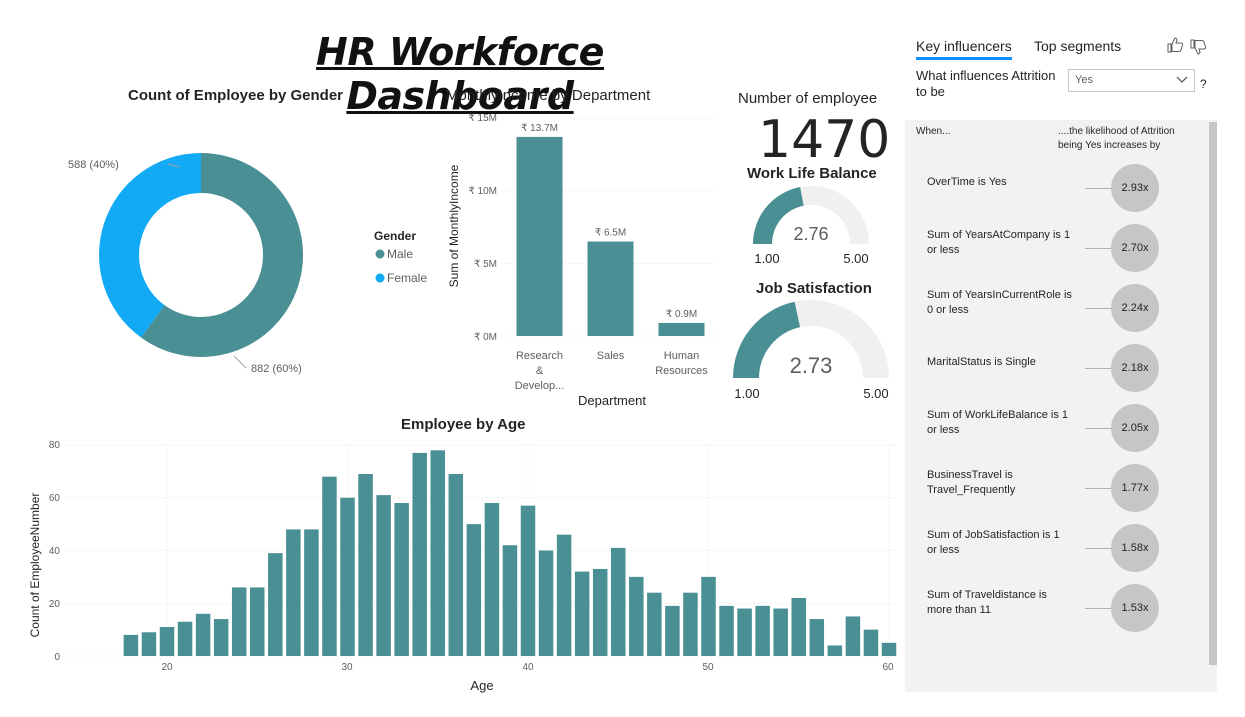  What do you see at coordinates (1135, 428) in the screenshot?
I see `ki-factor-bubble: 2.05x` at bounding box center [1135, 428].